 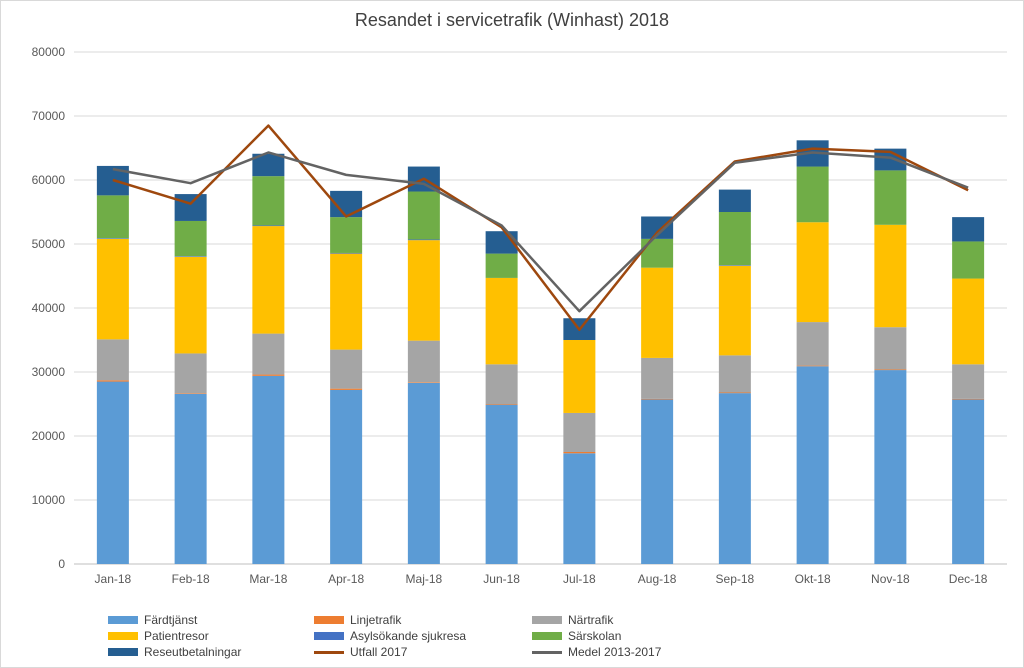 What do you see at coordinates (176, 636) in the screenshot?
I see `legend-label: Patientresor` at bounding box center [176, 636].